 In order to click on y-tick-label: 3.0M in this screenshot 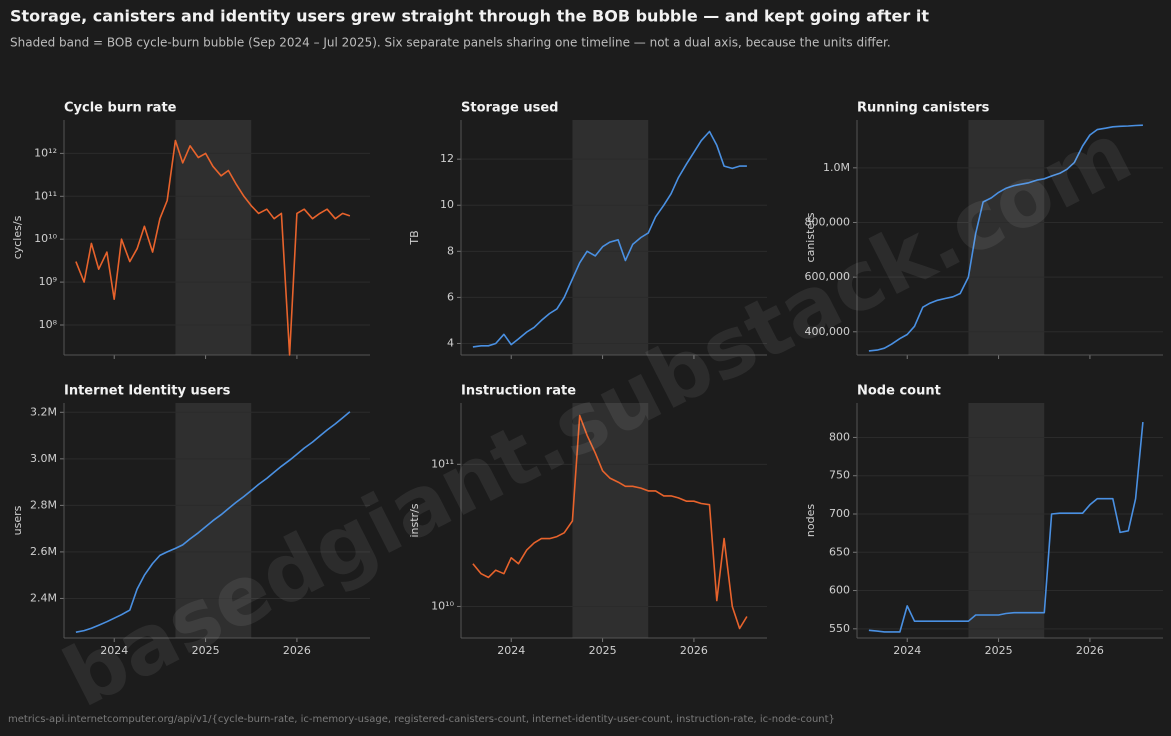, I will do `click(43, 458)`.